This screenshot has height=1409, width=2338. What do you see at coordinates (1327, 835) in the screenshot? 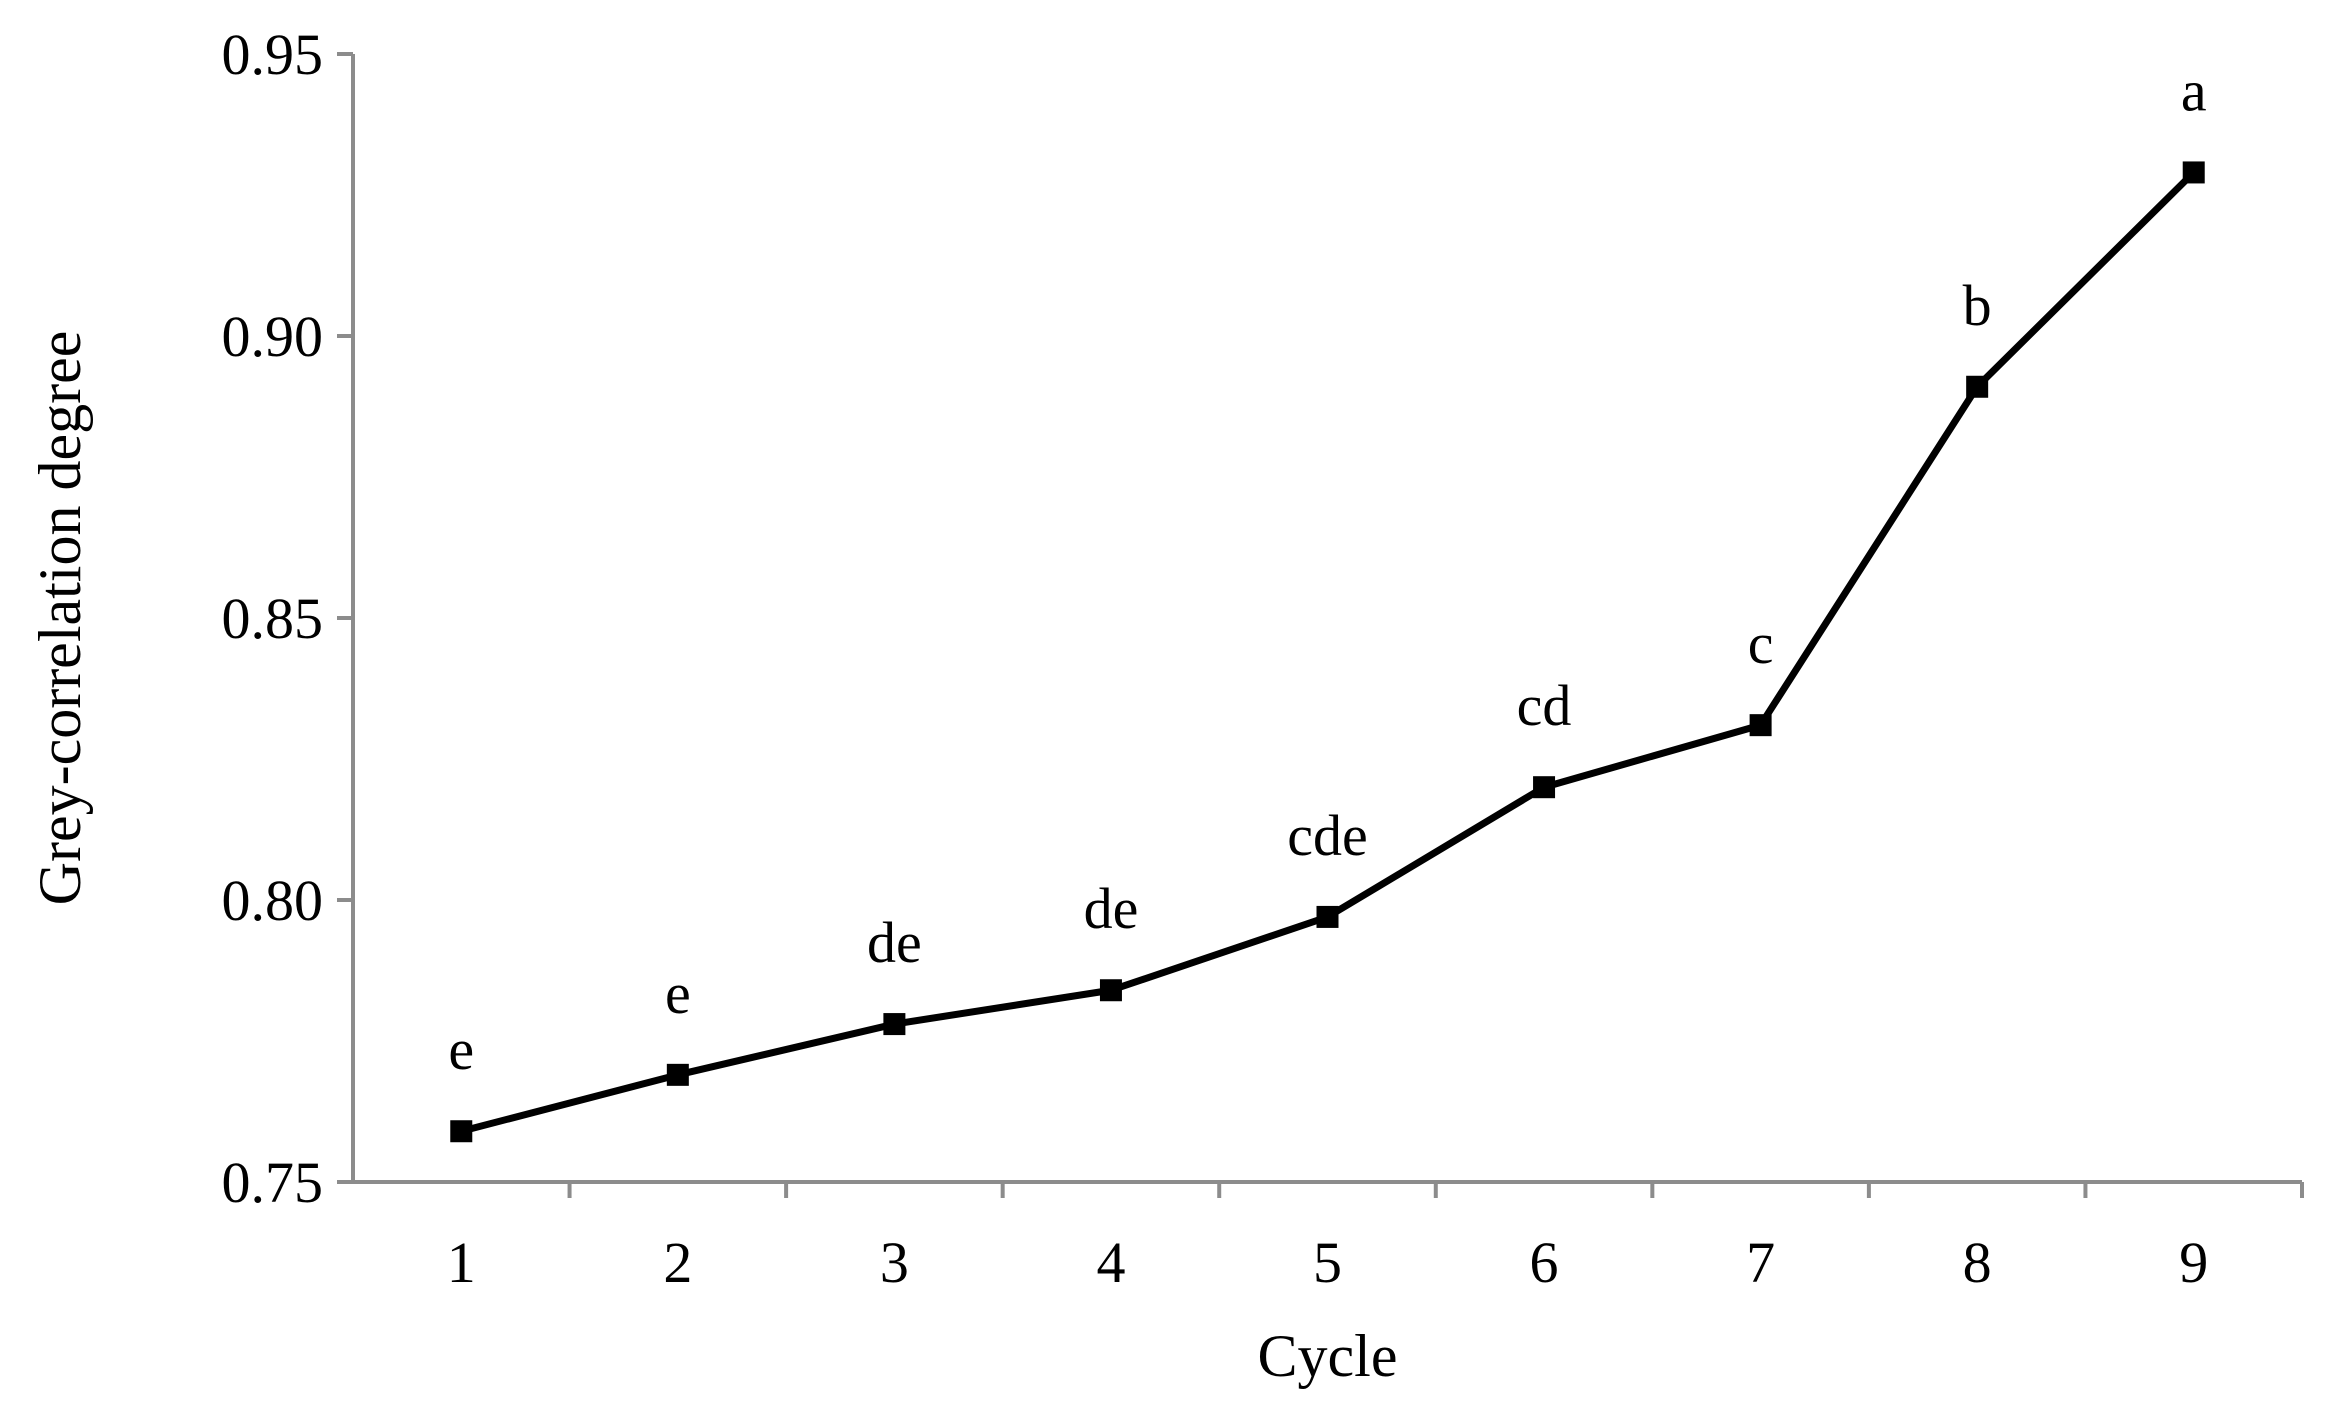
I see `data-label: cde` at bounding box center [1327, 835].